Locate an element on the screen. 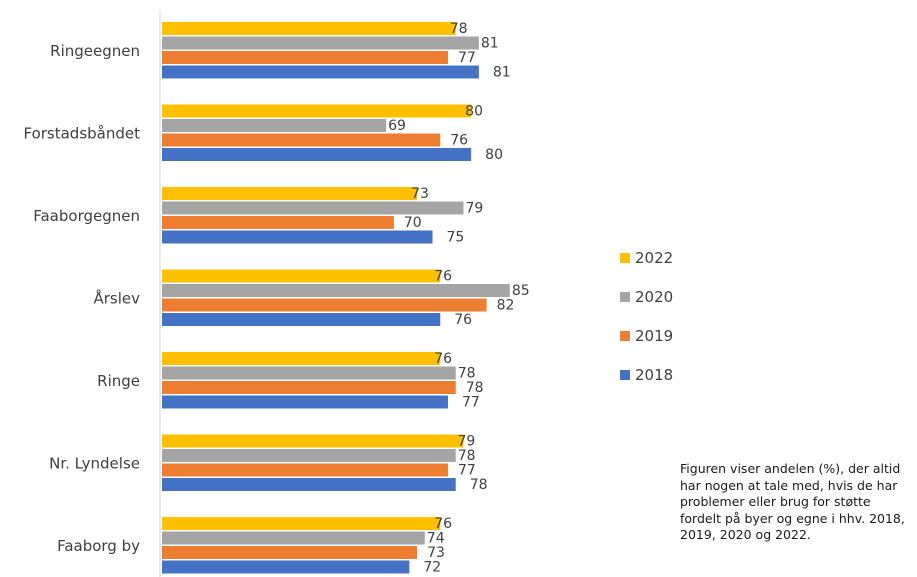 The image size is (917, 577). legend-label: 2022 is located at coordinates (654, 257).